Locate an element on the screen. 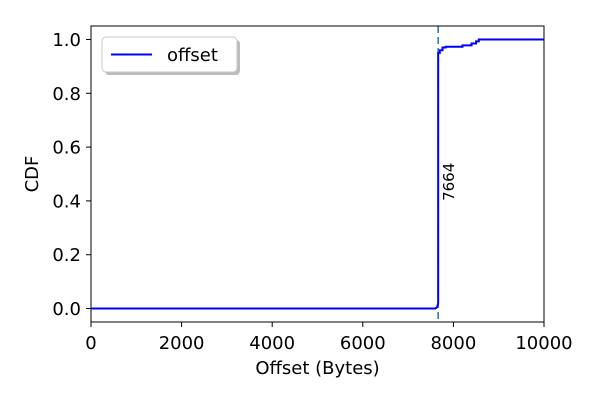  y-tick-label: 0.8 is located at coordinates (66, 94).